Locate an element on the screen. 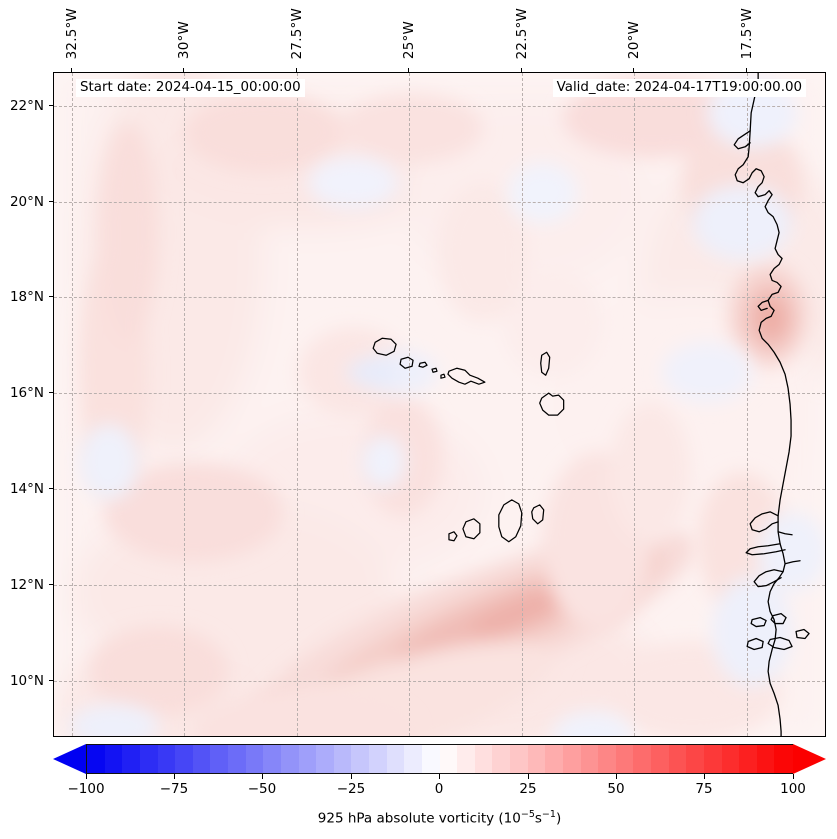 The height and width of the screenshot is (839, 837). ytick-label-20N: 20°N is located at coordinates (26, 202).